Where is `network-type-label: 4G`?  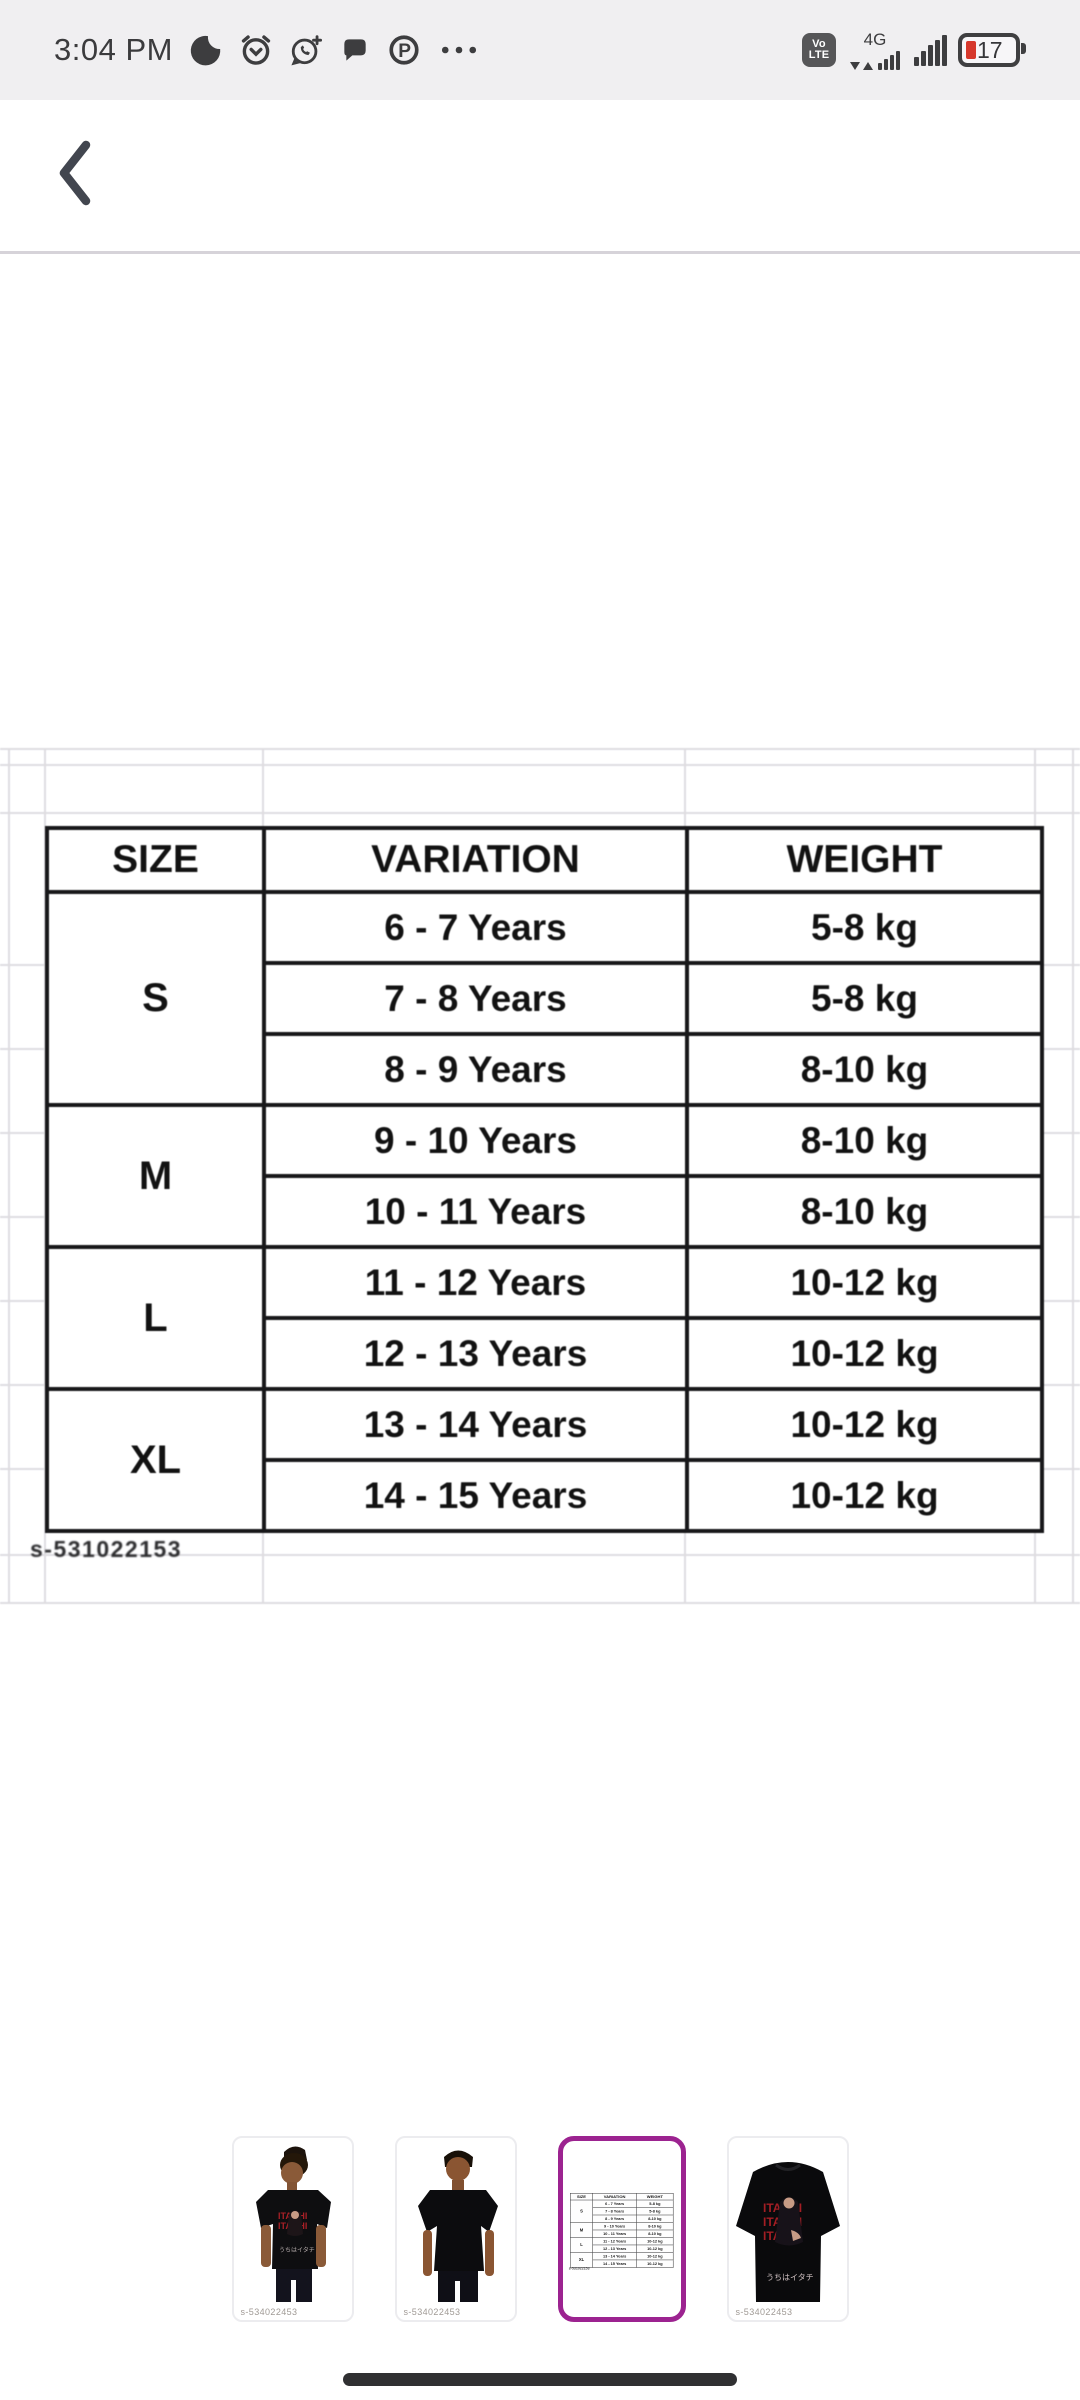
network-type-label: 4G is located at coordinates (875, 39).